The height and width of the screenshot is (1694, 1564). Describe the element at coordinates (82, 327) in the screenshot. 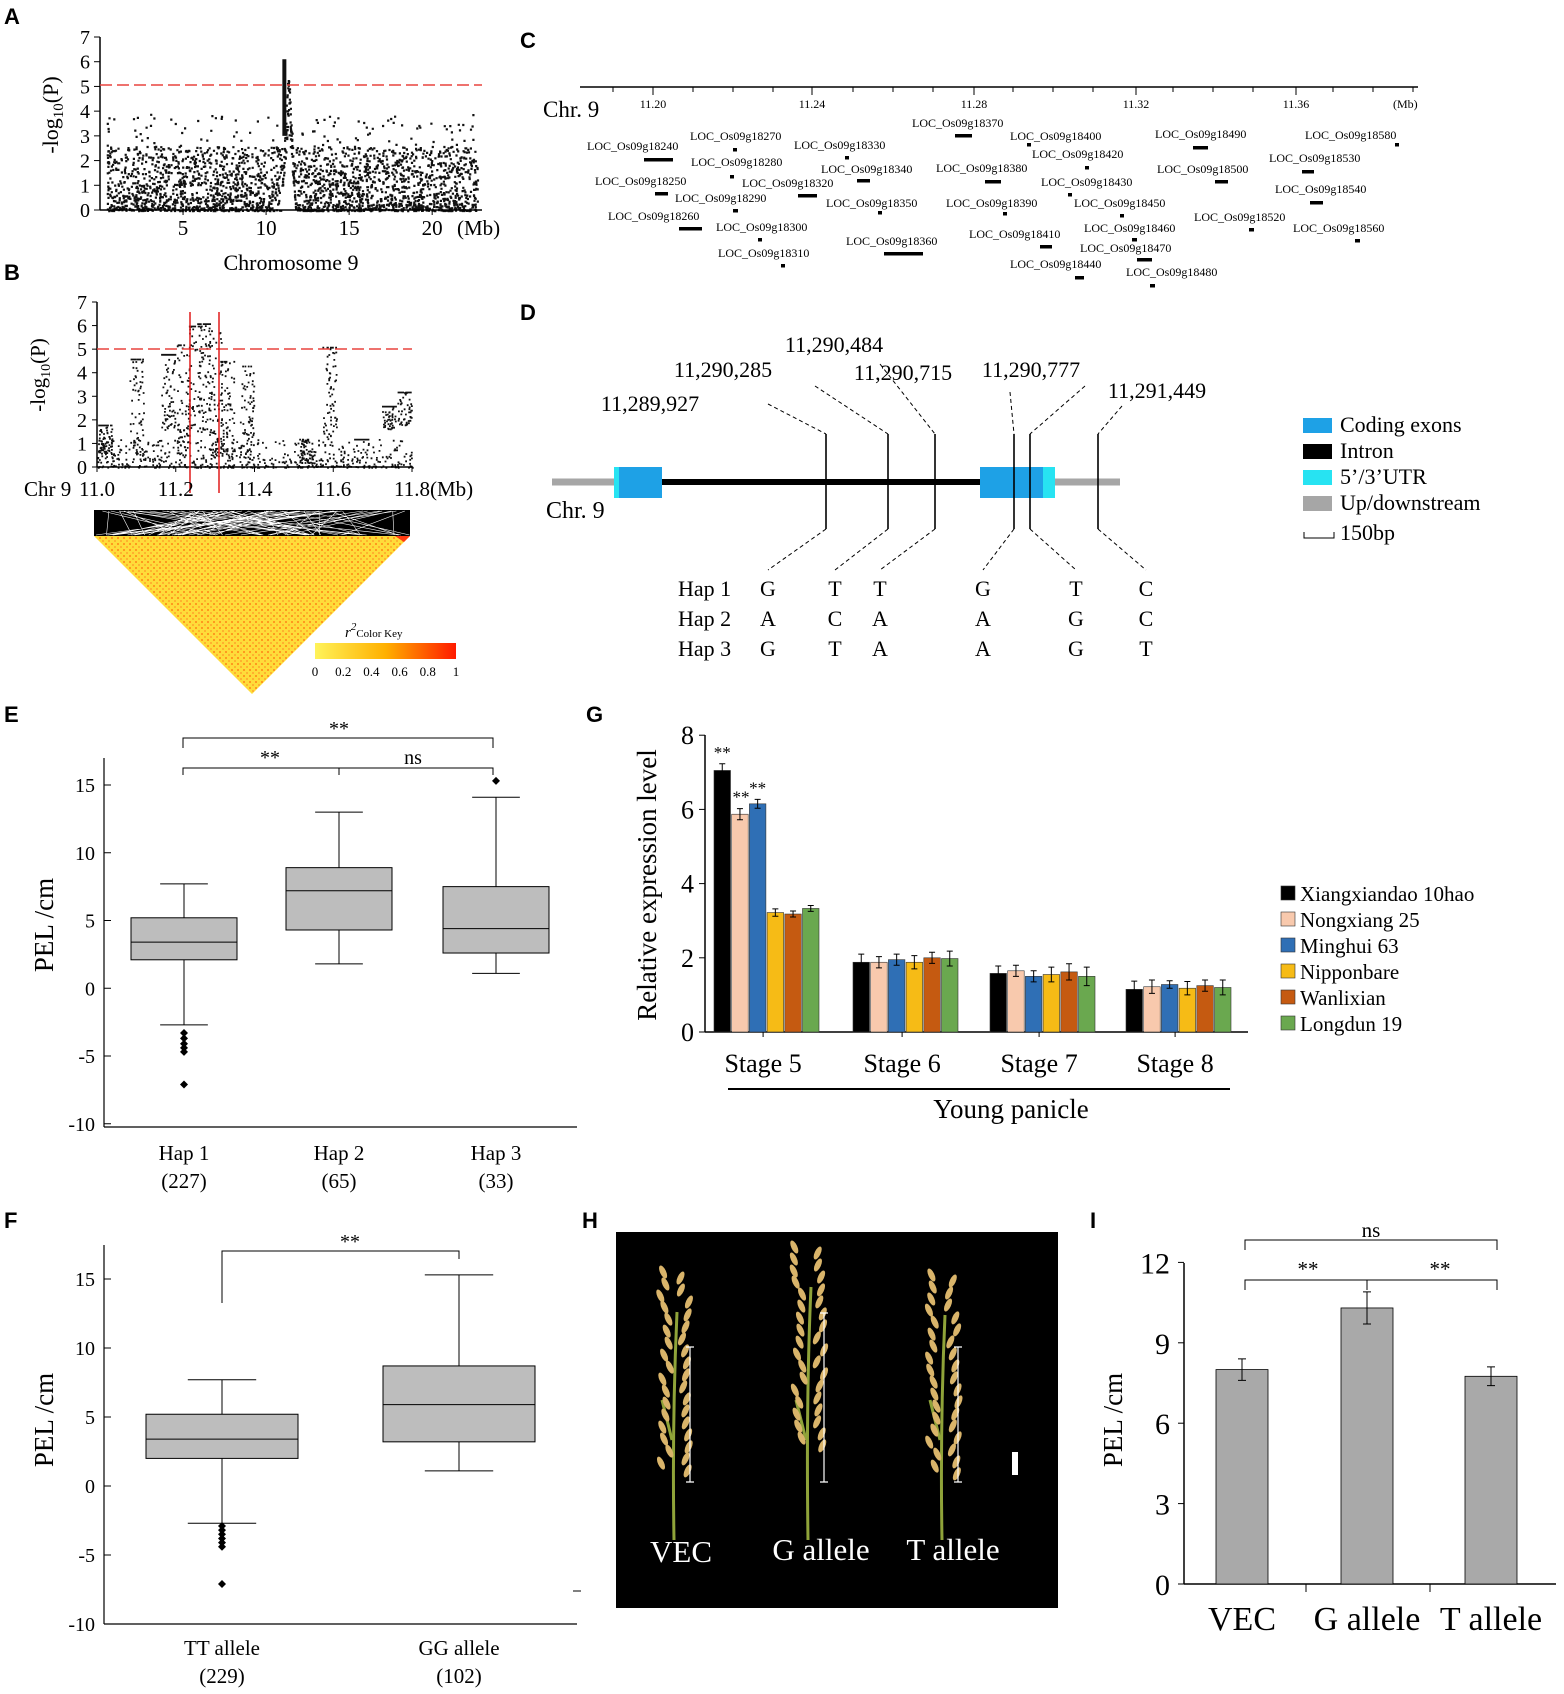

I see `panel-b-y-tick-label: 6` at that location.